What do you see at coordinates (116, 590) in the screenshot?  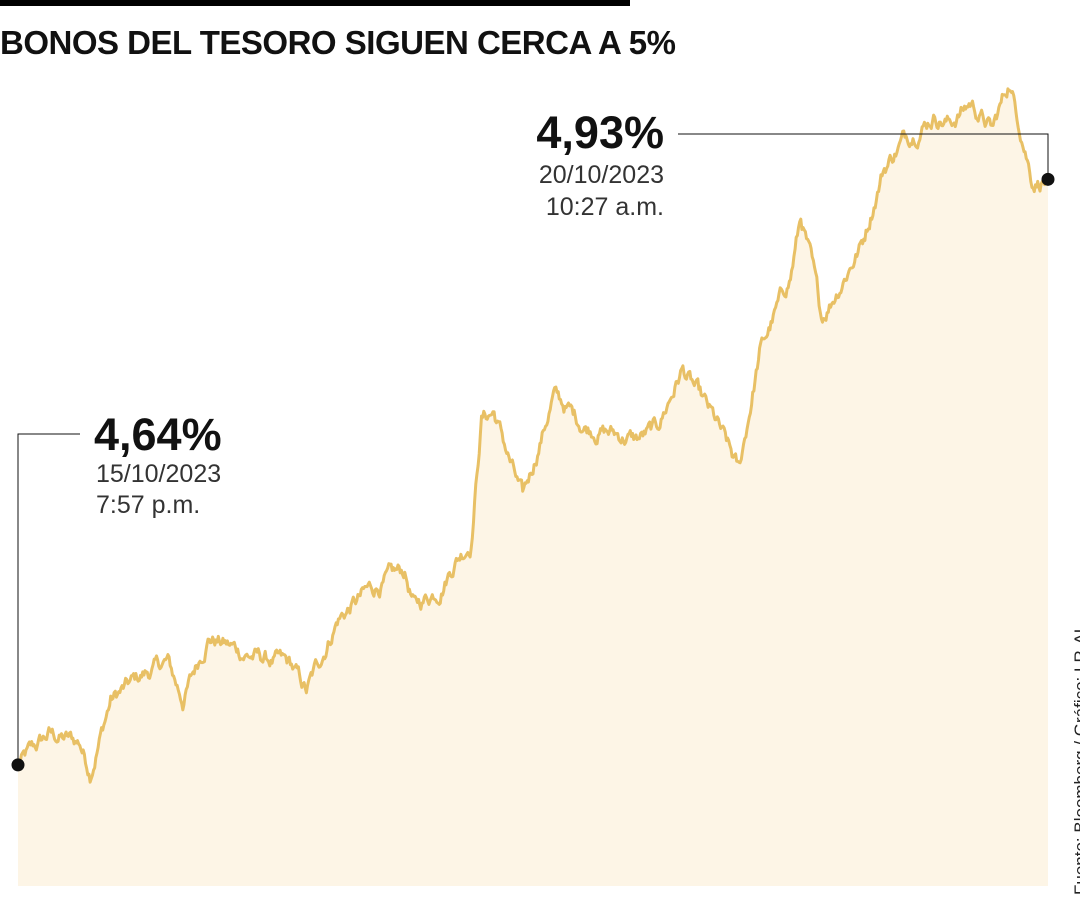 I see `annotation-start: 4,64% 15/10/2023 7:57 p.m.` at bounding box center [116, 590].